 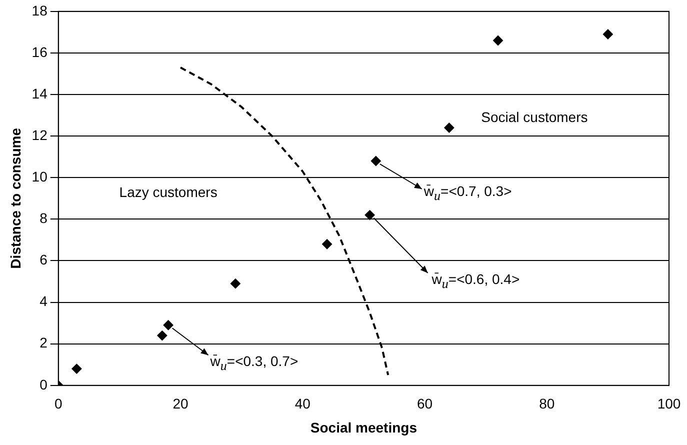 What do you see at coordinates (534, 117) in the screenshot?
I see `annotation: Social customers` at bounding box center [534, 117].